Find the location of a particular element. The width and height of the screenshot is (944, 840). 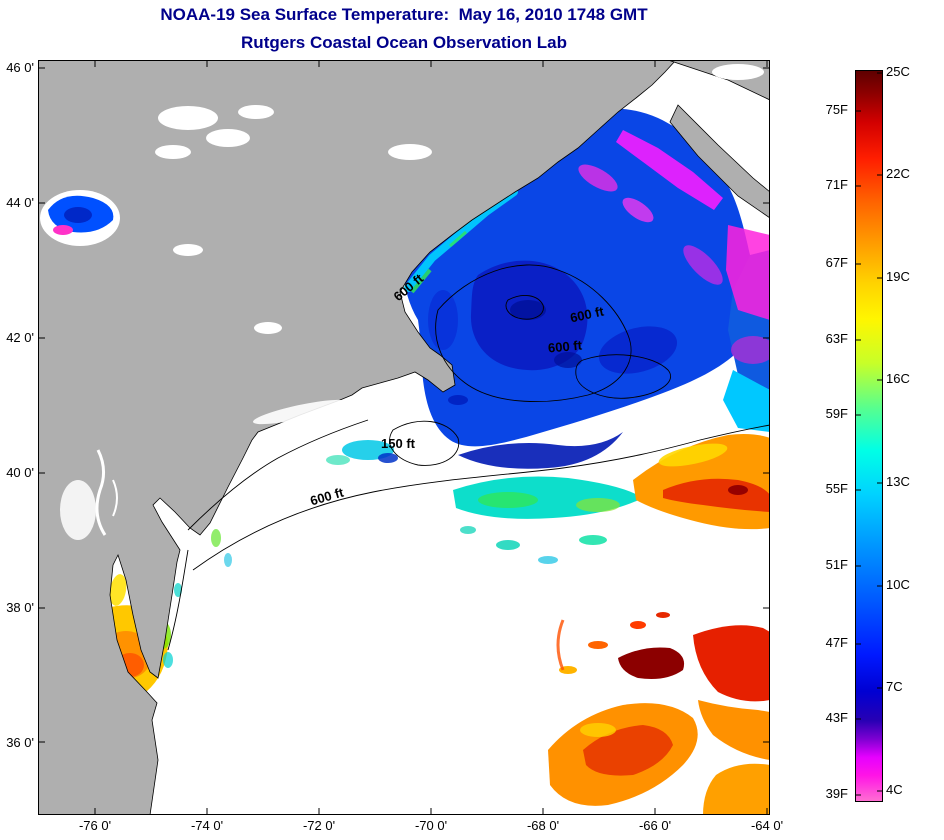

colorbar-c-label: 4C is located at coordinates (894, 789).